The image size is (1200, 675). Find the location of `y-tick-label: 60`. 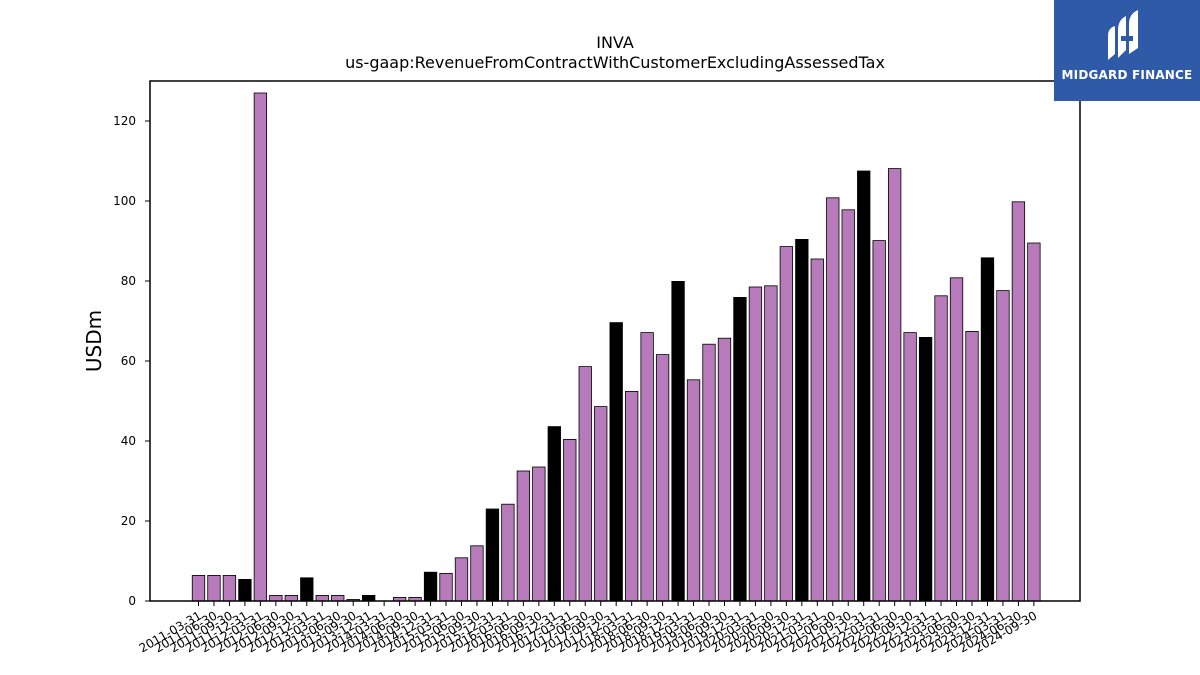

y-tick-label: 60 is located at coordinates (128, 361).